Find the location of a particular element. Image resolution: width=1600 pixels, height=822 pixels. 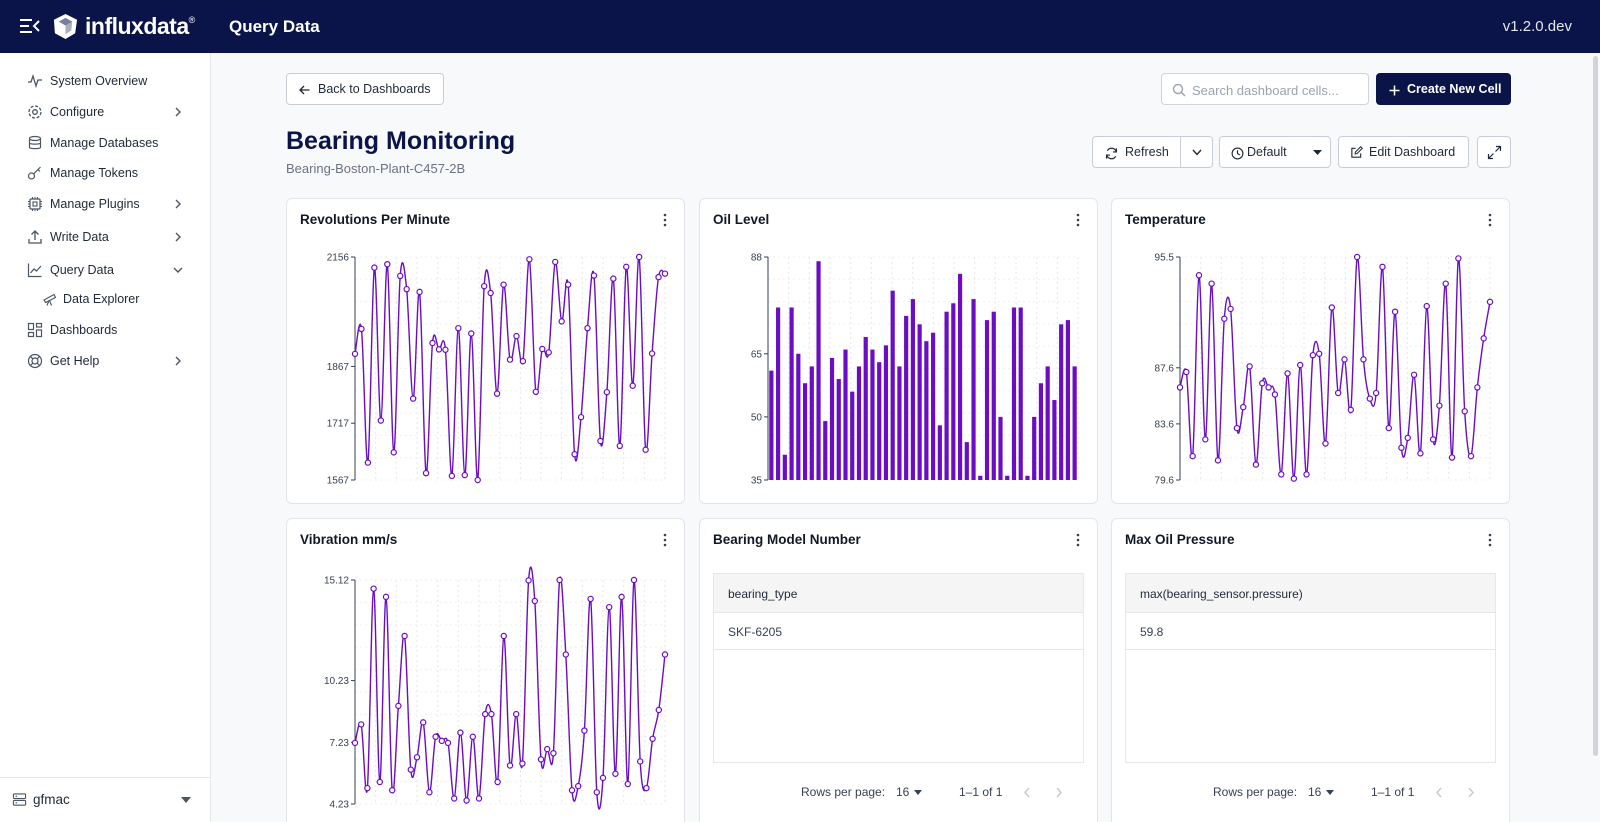

sidebar-item-label: Manage Databases is located at coordinates (104, 143).